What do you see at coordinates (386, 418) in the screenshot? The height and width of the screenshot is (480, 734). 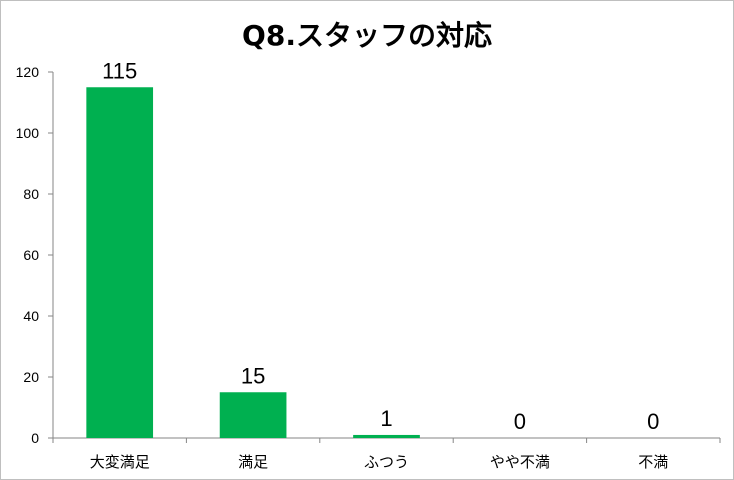 I see `data-label: 1` at bounding box center [386, 418].